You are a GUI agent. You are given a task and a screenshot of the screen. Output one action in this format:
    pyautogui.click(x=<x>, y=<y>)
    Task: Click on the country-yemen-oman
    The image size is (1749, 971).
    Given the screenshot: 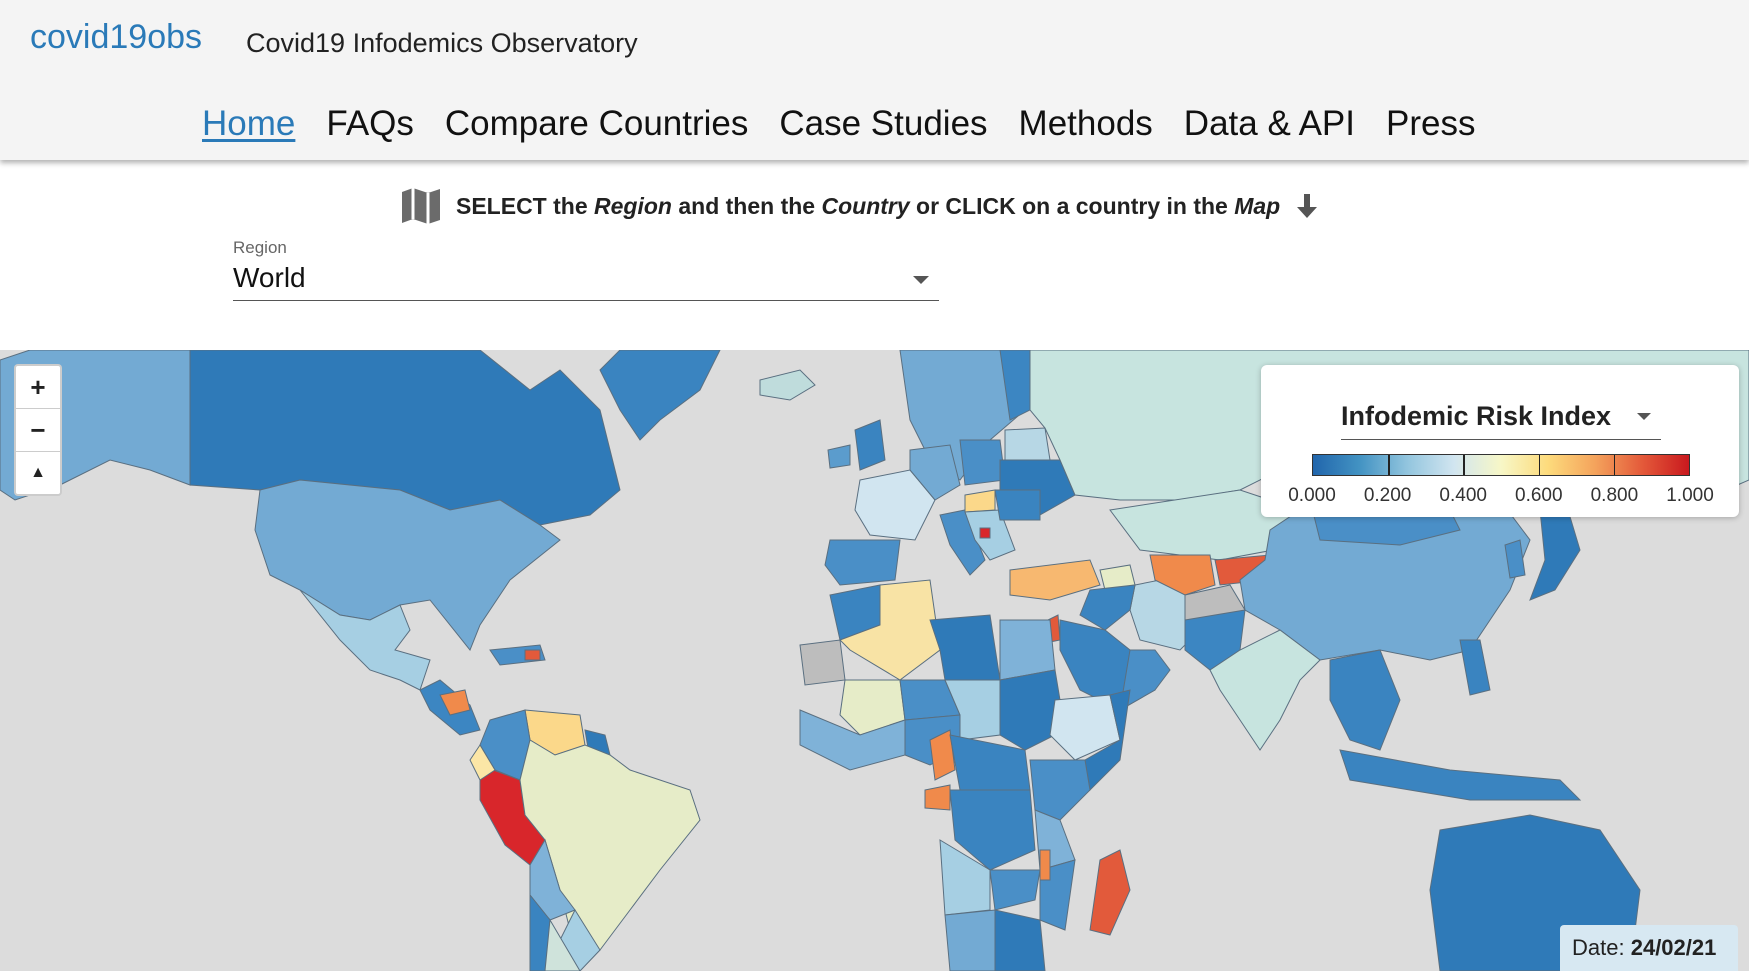 What is the action you would take?
    pyautogui.click(x=1145, y=680)
    